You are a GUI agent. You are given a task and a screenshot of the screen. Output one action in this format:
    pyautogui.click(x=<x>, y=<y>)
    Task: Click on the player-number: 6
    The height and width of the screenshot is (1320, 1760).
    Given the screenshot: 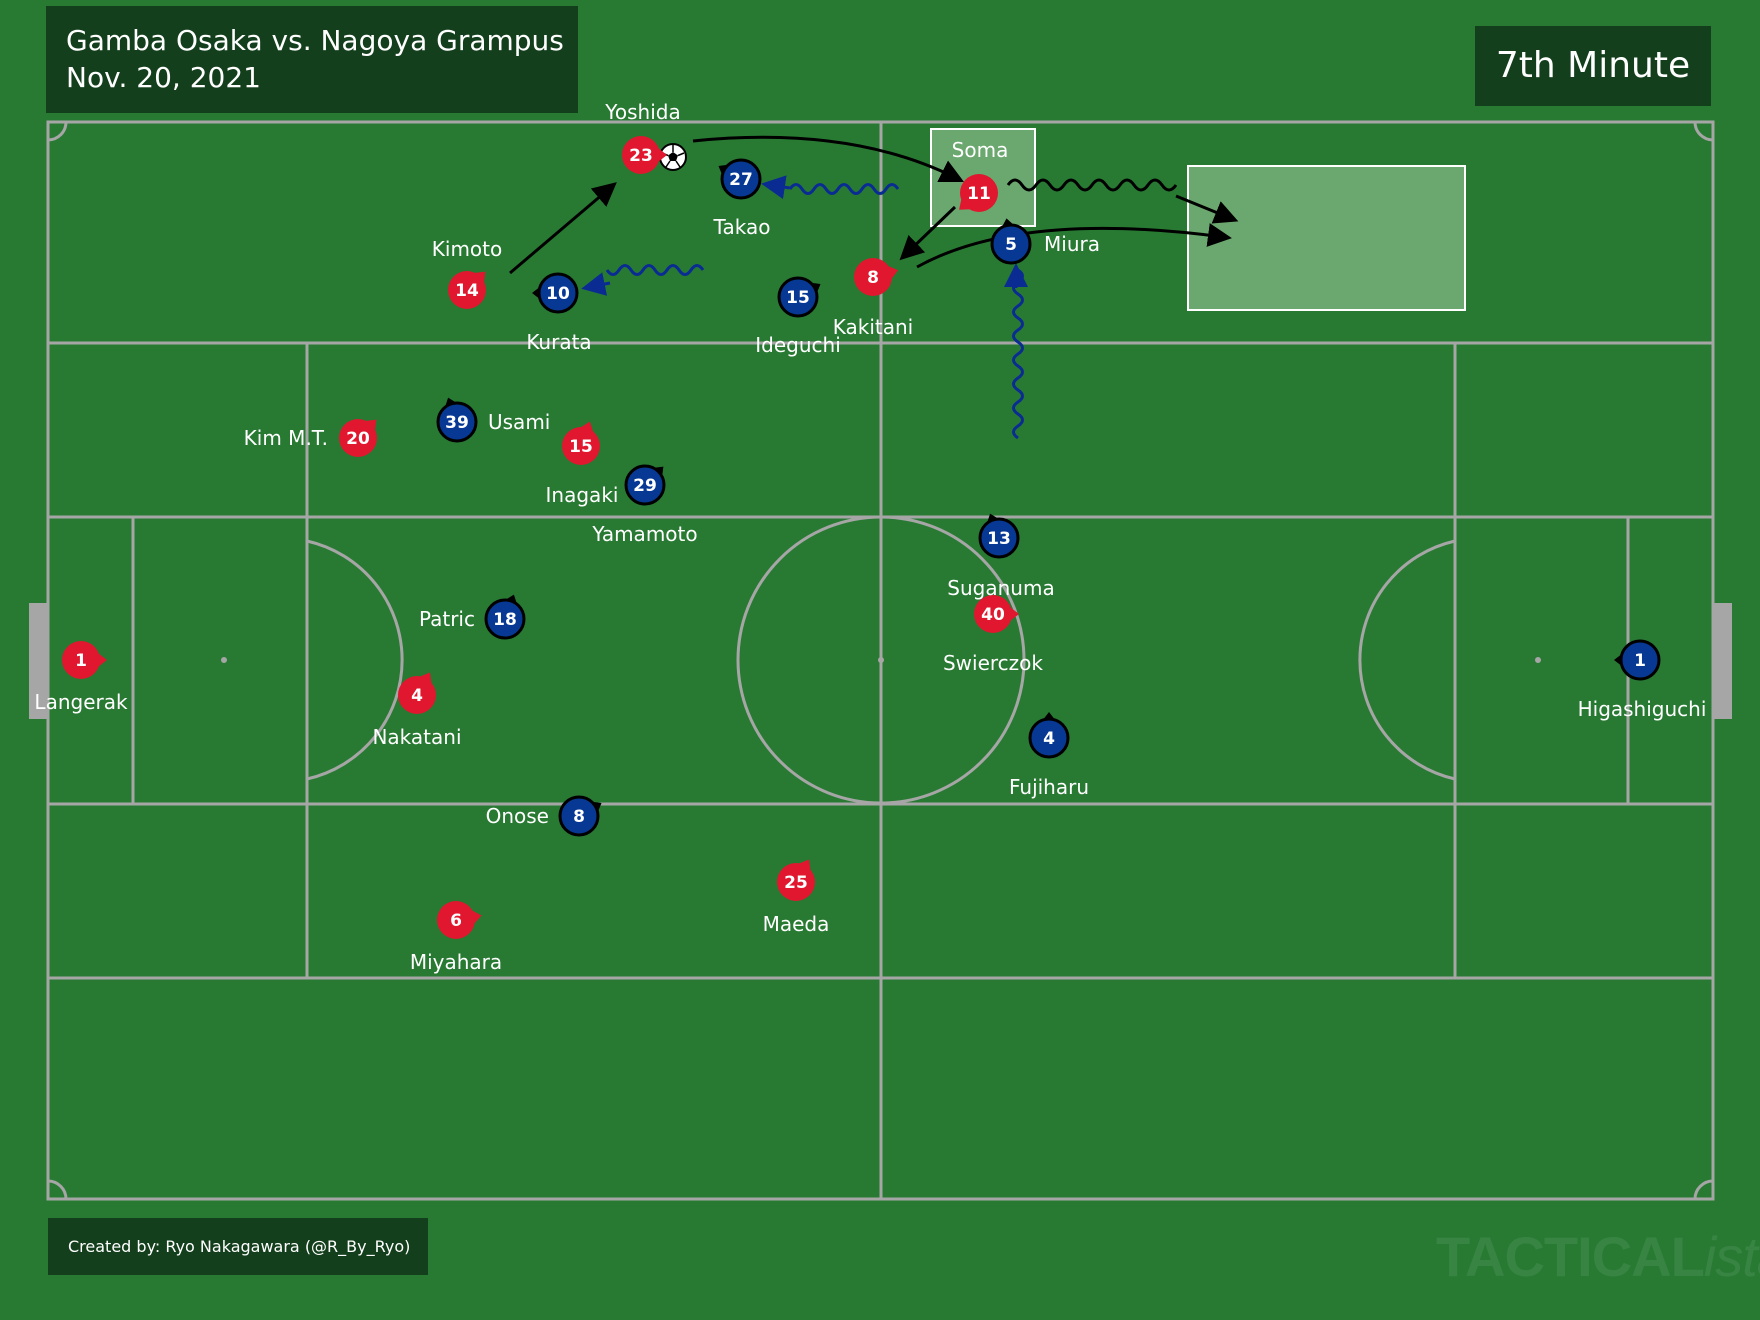 What is the action you would take?
    pyautogui.click(x=456, y=921)
    